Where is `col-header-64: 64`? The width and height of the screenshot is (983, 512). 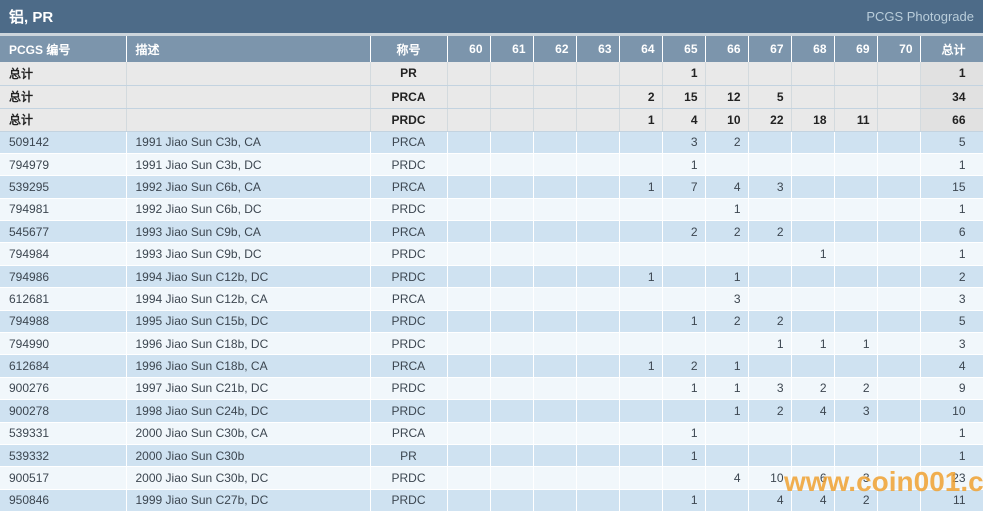
col-header-64: 64 is located at coordinates (641, 49).